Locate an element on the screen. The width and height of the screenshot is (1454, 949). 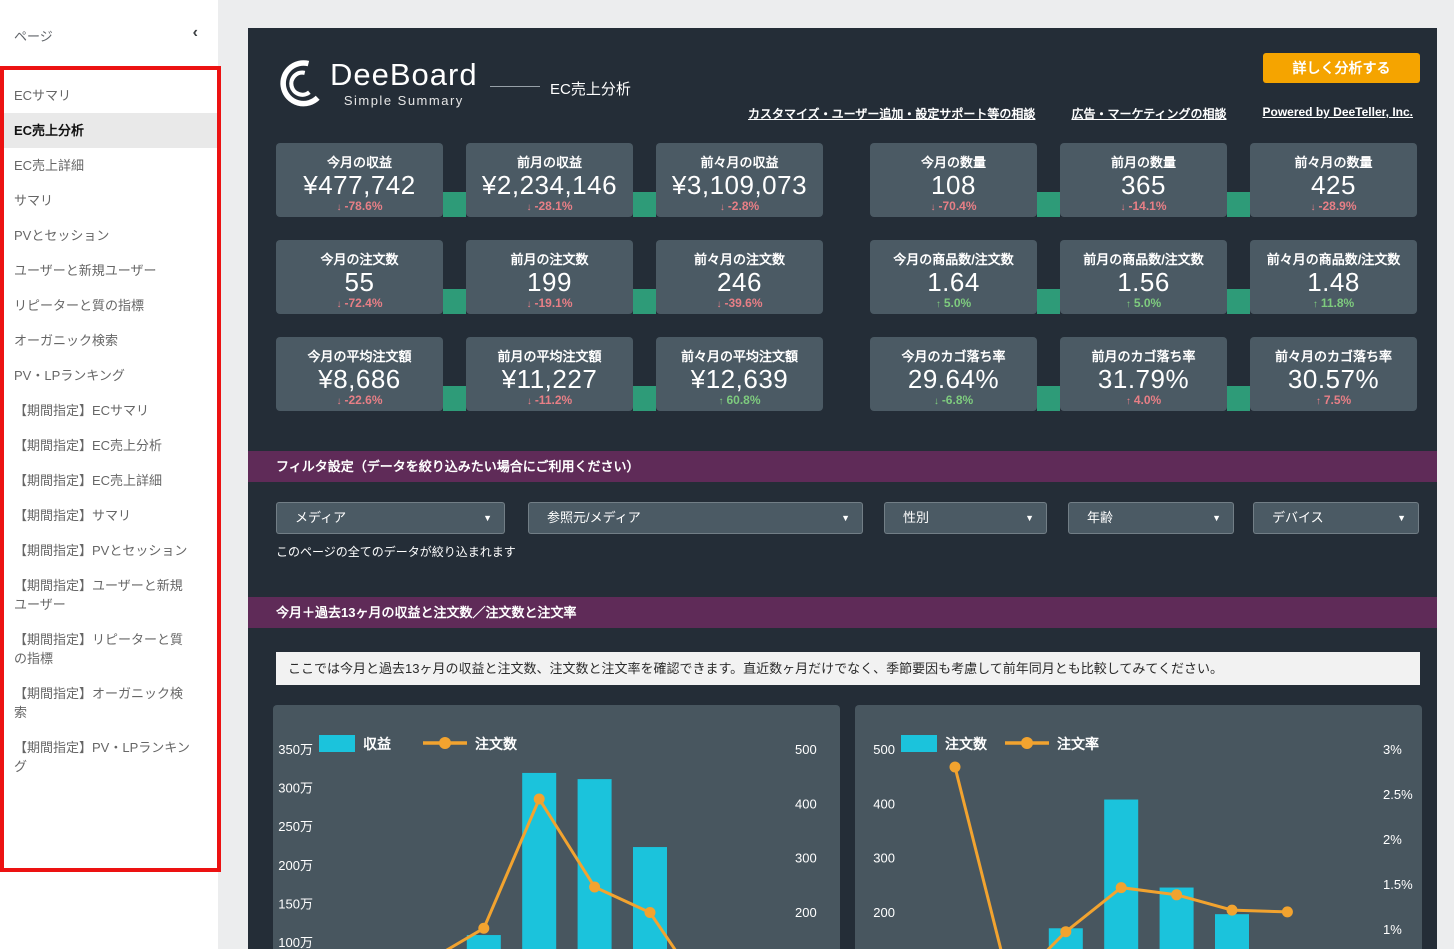
sidebar-item: 【期間指定】PV・LPランキング is located at coordinates (102, 757).